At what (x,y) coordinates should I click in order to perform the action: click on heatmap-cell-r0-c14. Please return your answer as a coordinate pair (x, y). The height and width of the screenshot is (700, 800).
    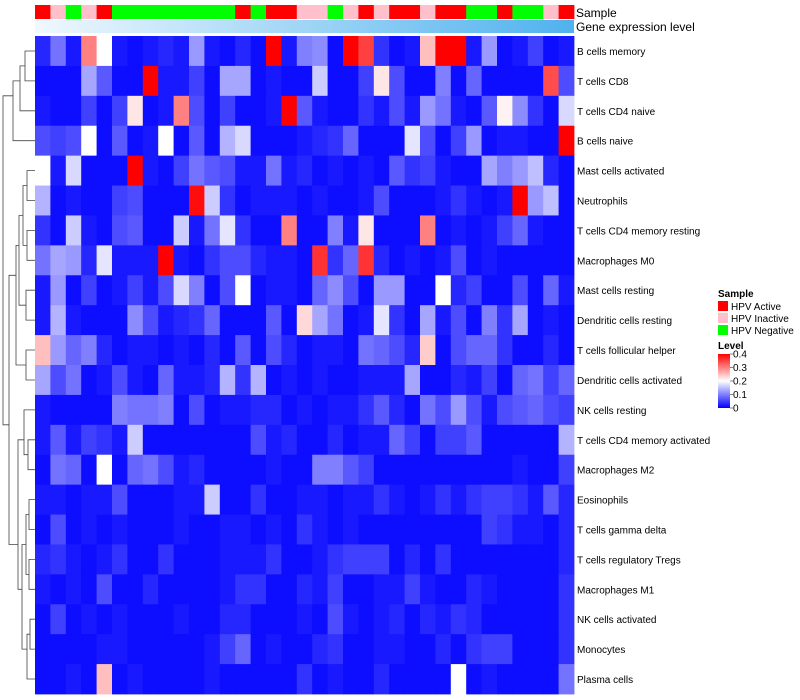
    Looking at the image, I should click on (258, 51).